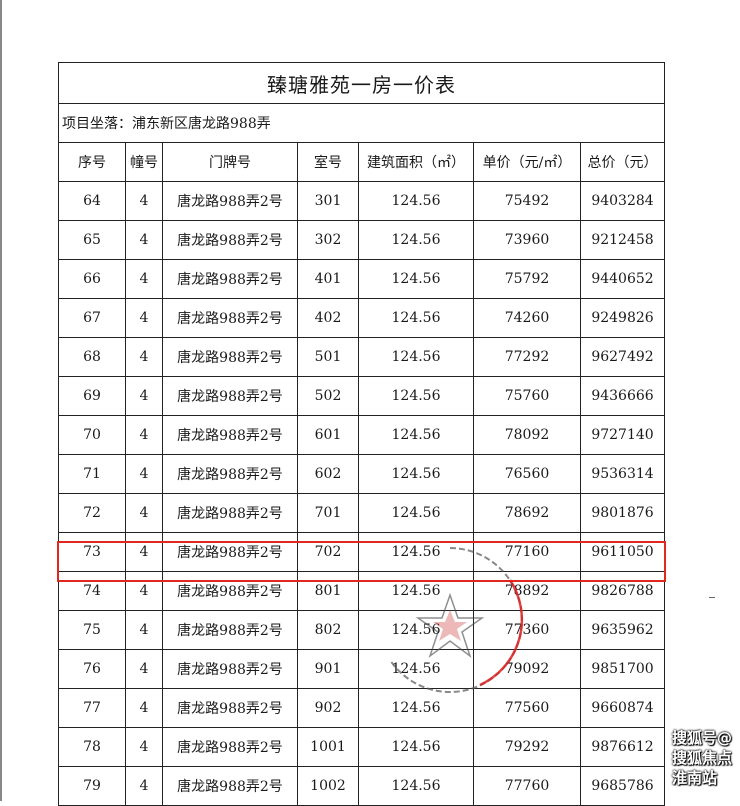 This screenshot has height=806, width=740. I want to click on table-row: 77 4 唐龙路988弄2号 902 124.56 77560 9660874, so click(362, 708).